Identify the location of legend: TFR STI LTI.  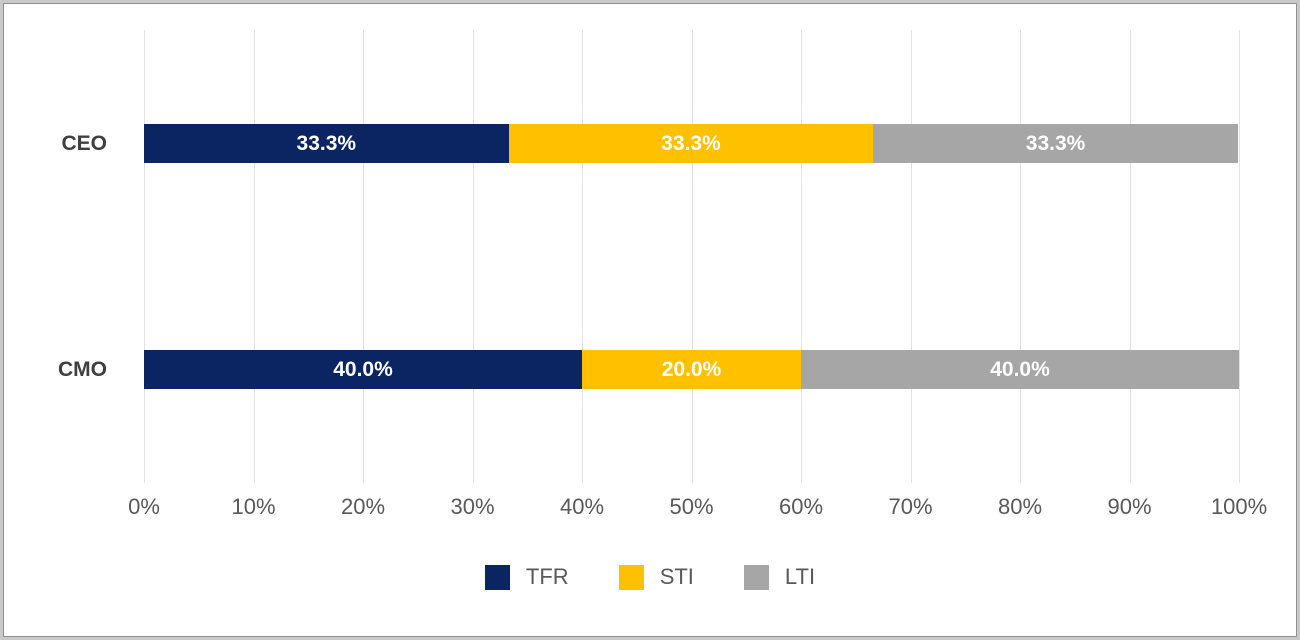
(650, 577).